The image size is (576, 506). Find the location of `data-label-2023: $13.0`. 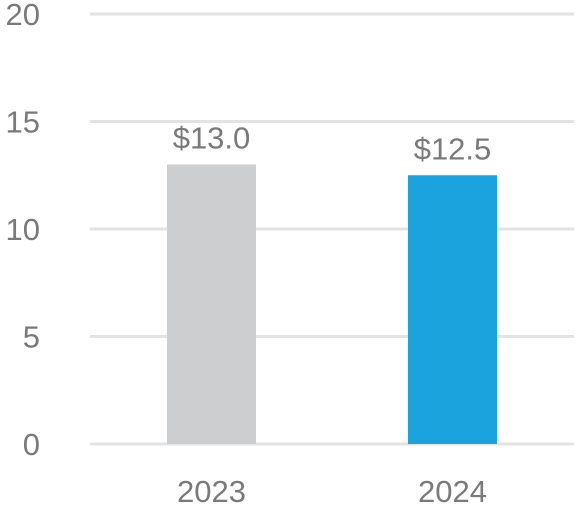

data-label-2023: $13.0 is located at coordinates (212, 138).